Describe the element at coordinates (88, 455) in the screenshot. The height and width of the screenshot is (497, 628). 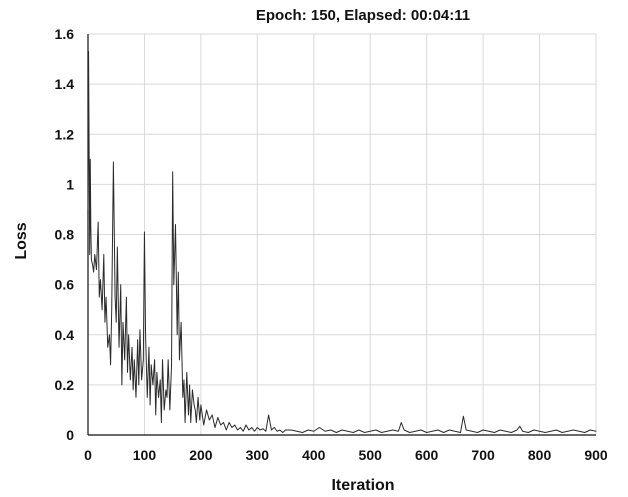
I see `x-tick-label: 0` at that location.